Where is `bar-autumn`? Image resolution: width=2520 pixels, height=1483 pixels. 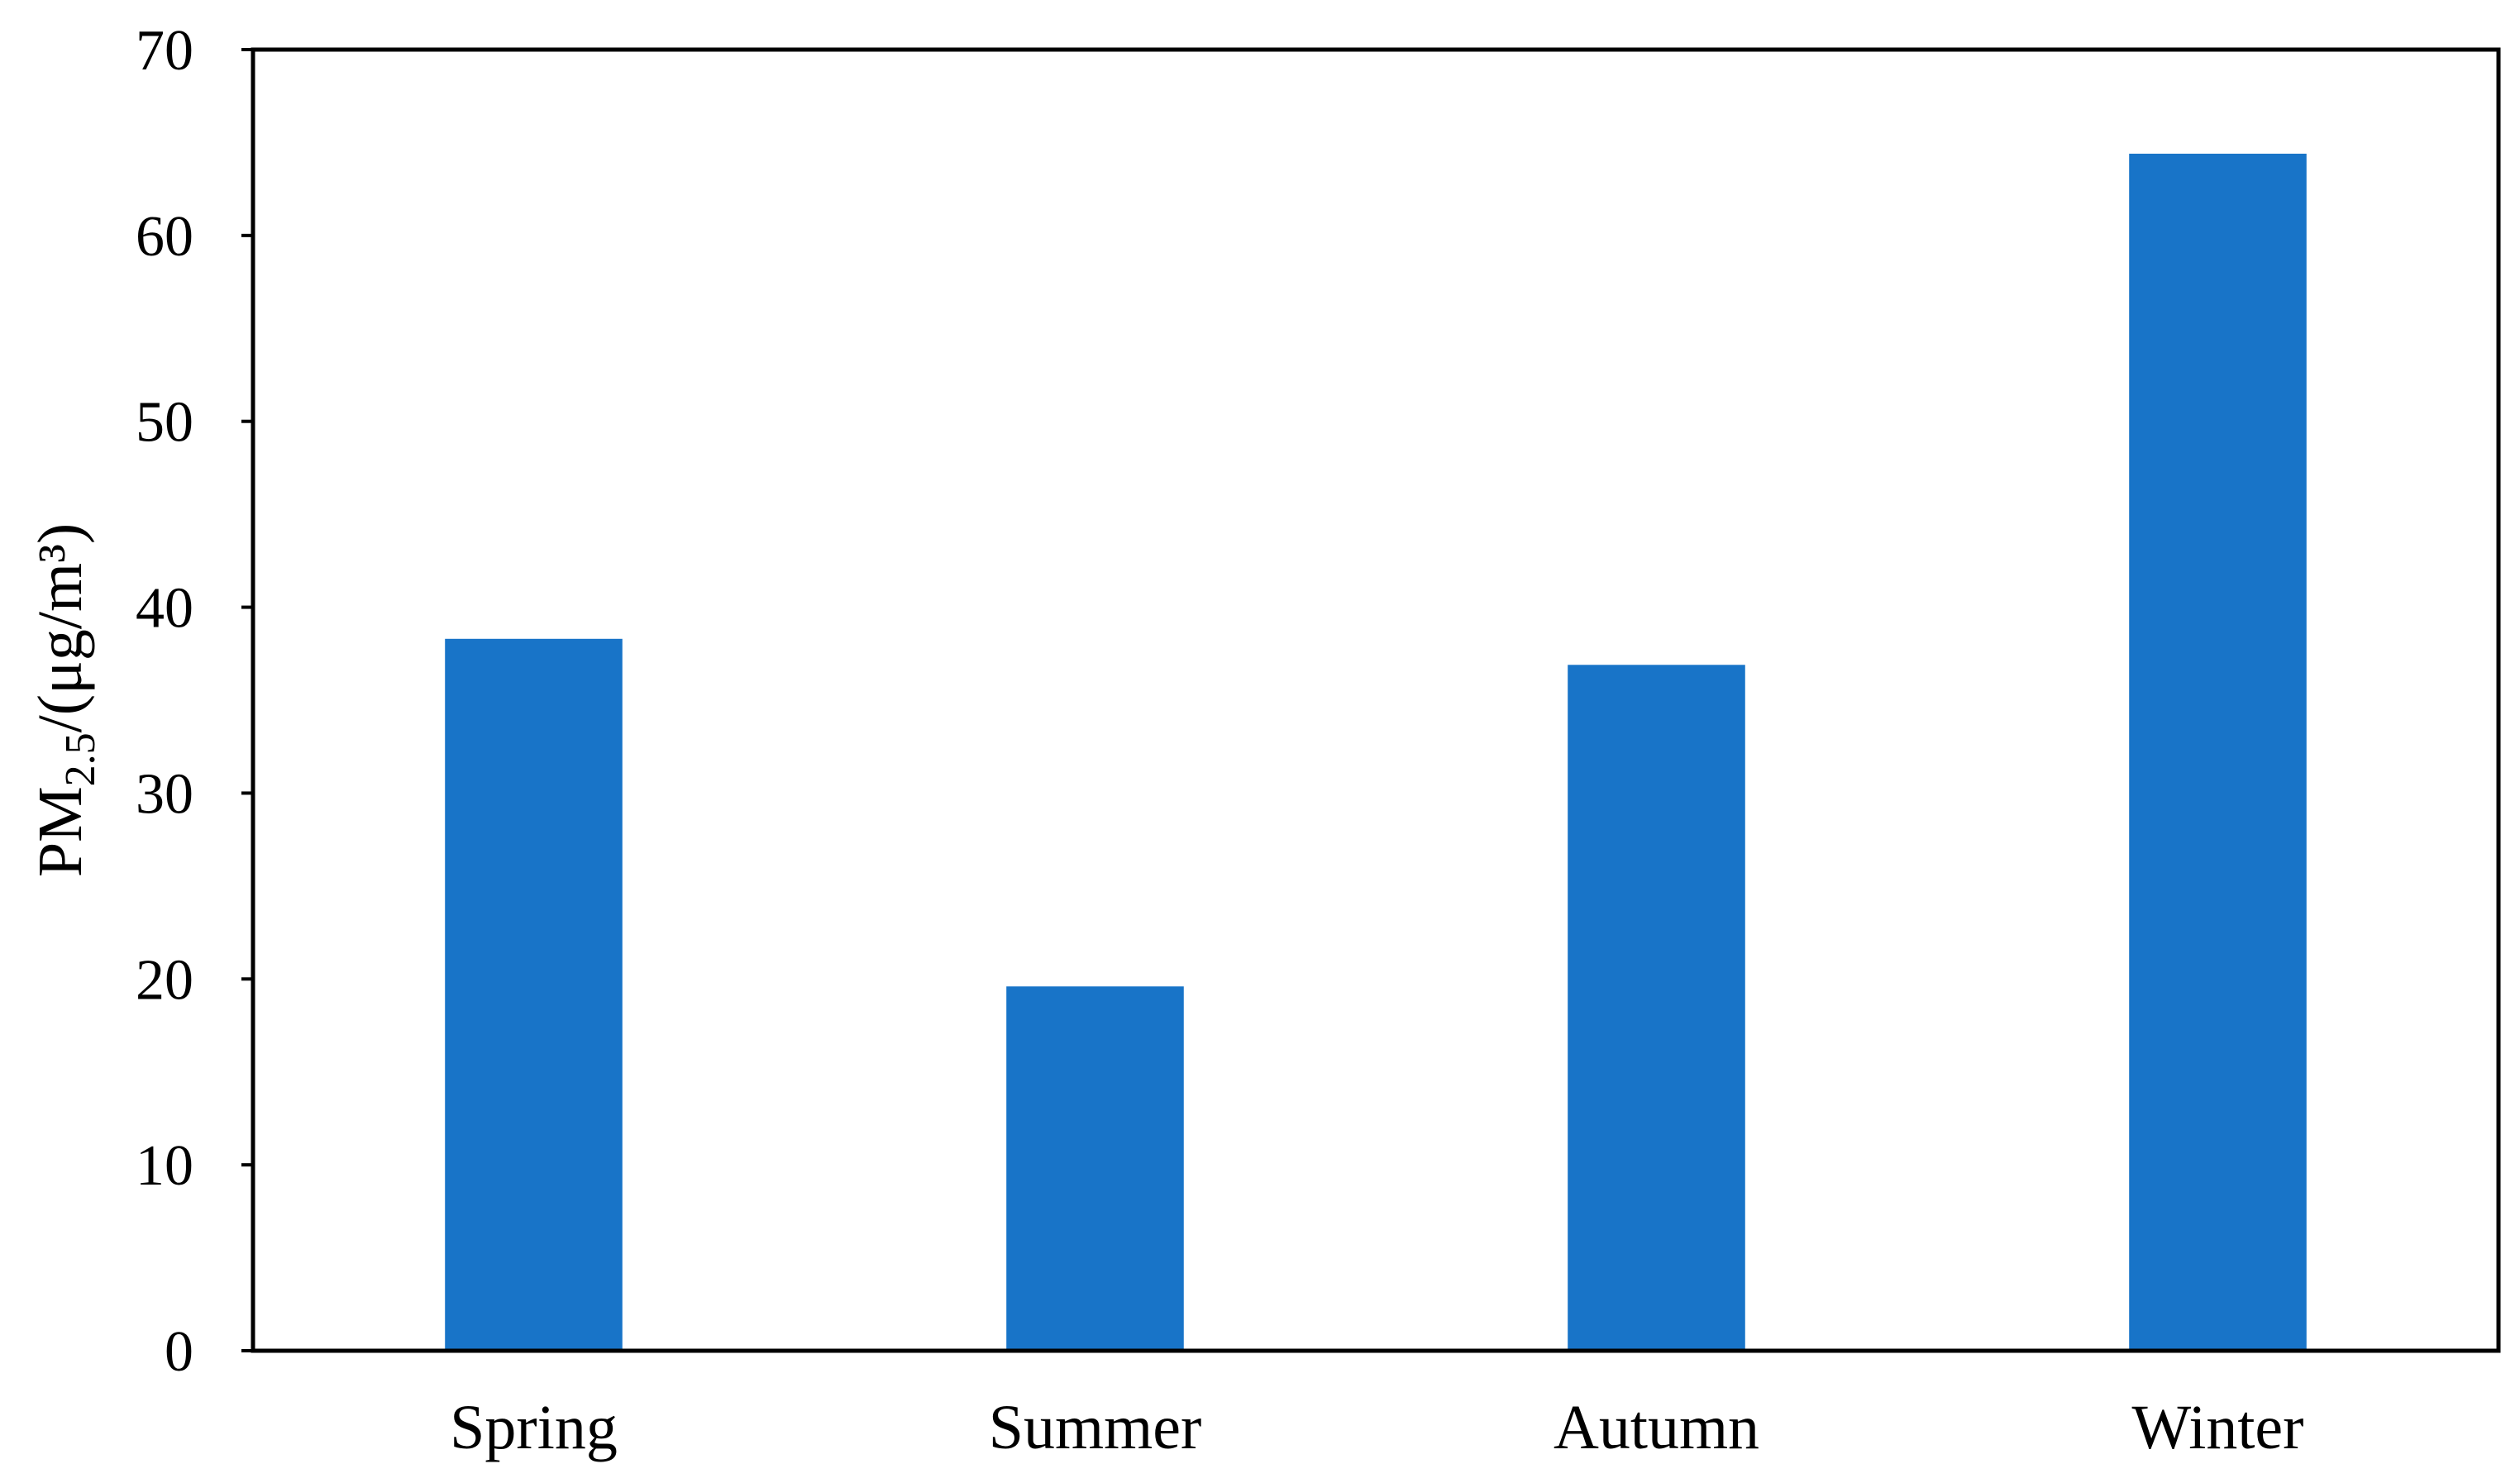
bar-autumn is located at coordinates (1656, 1008).